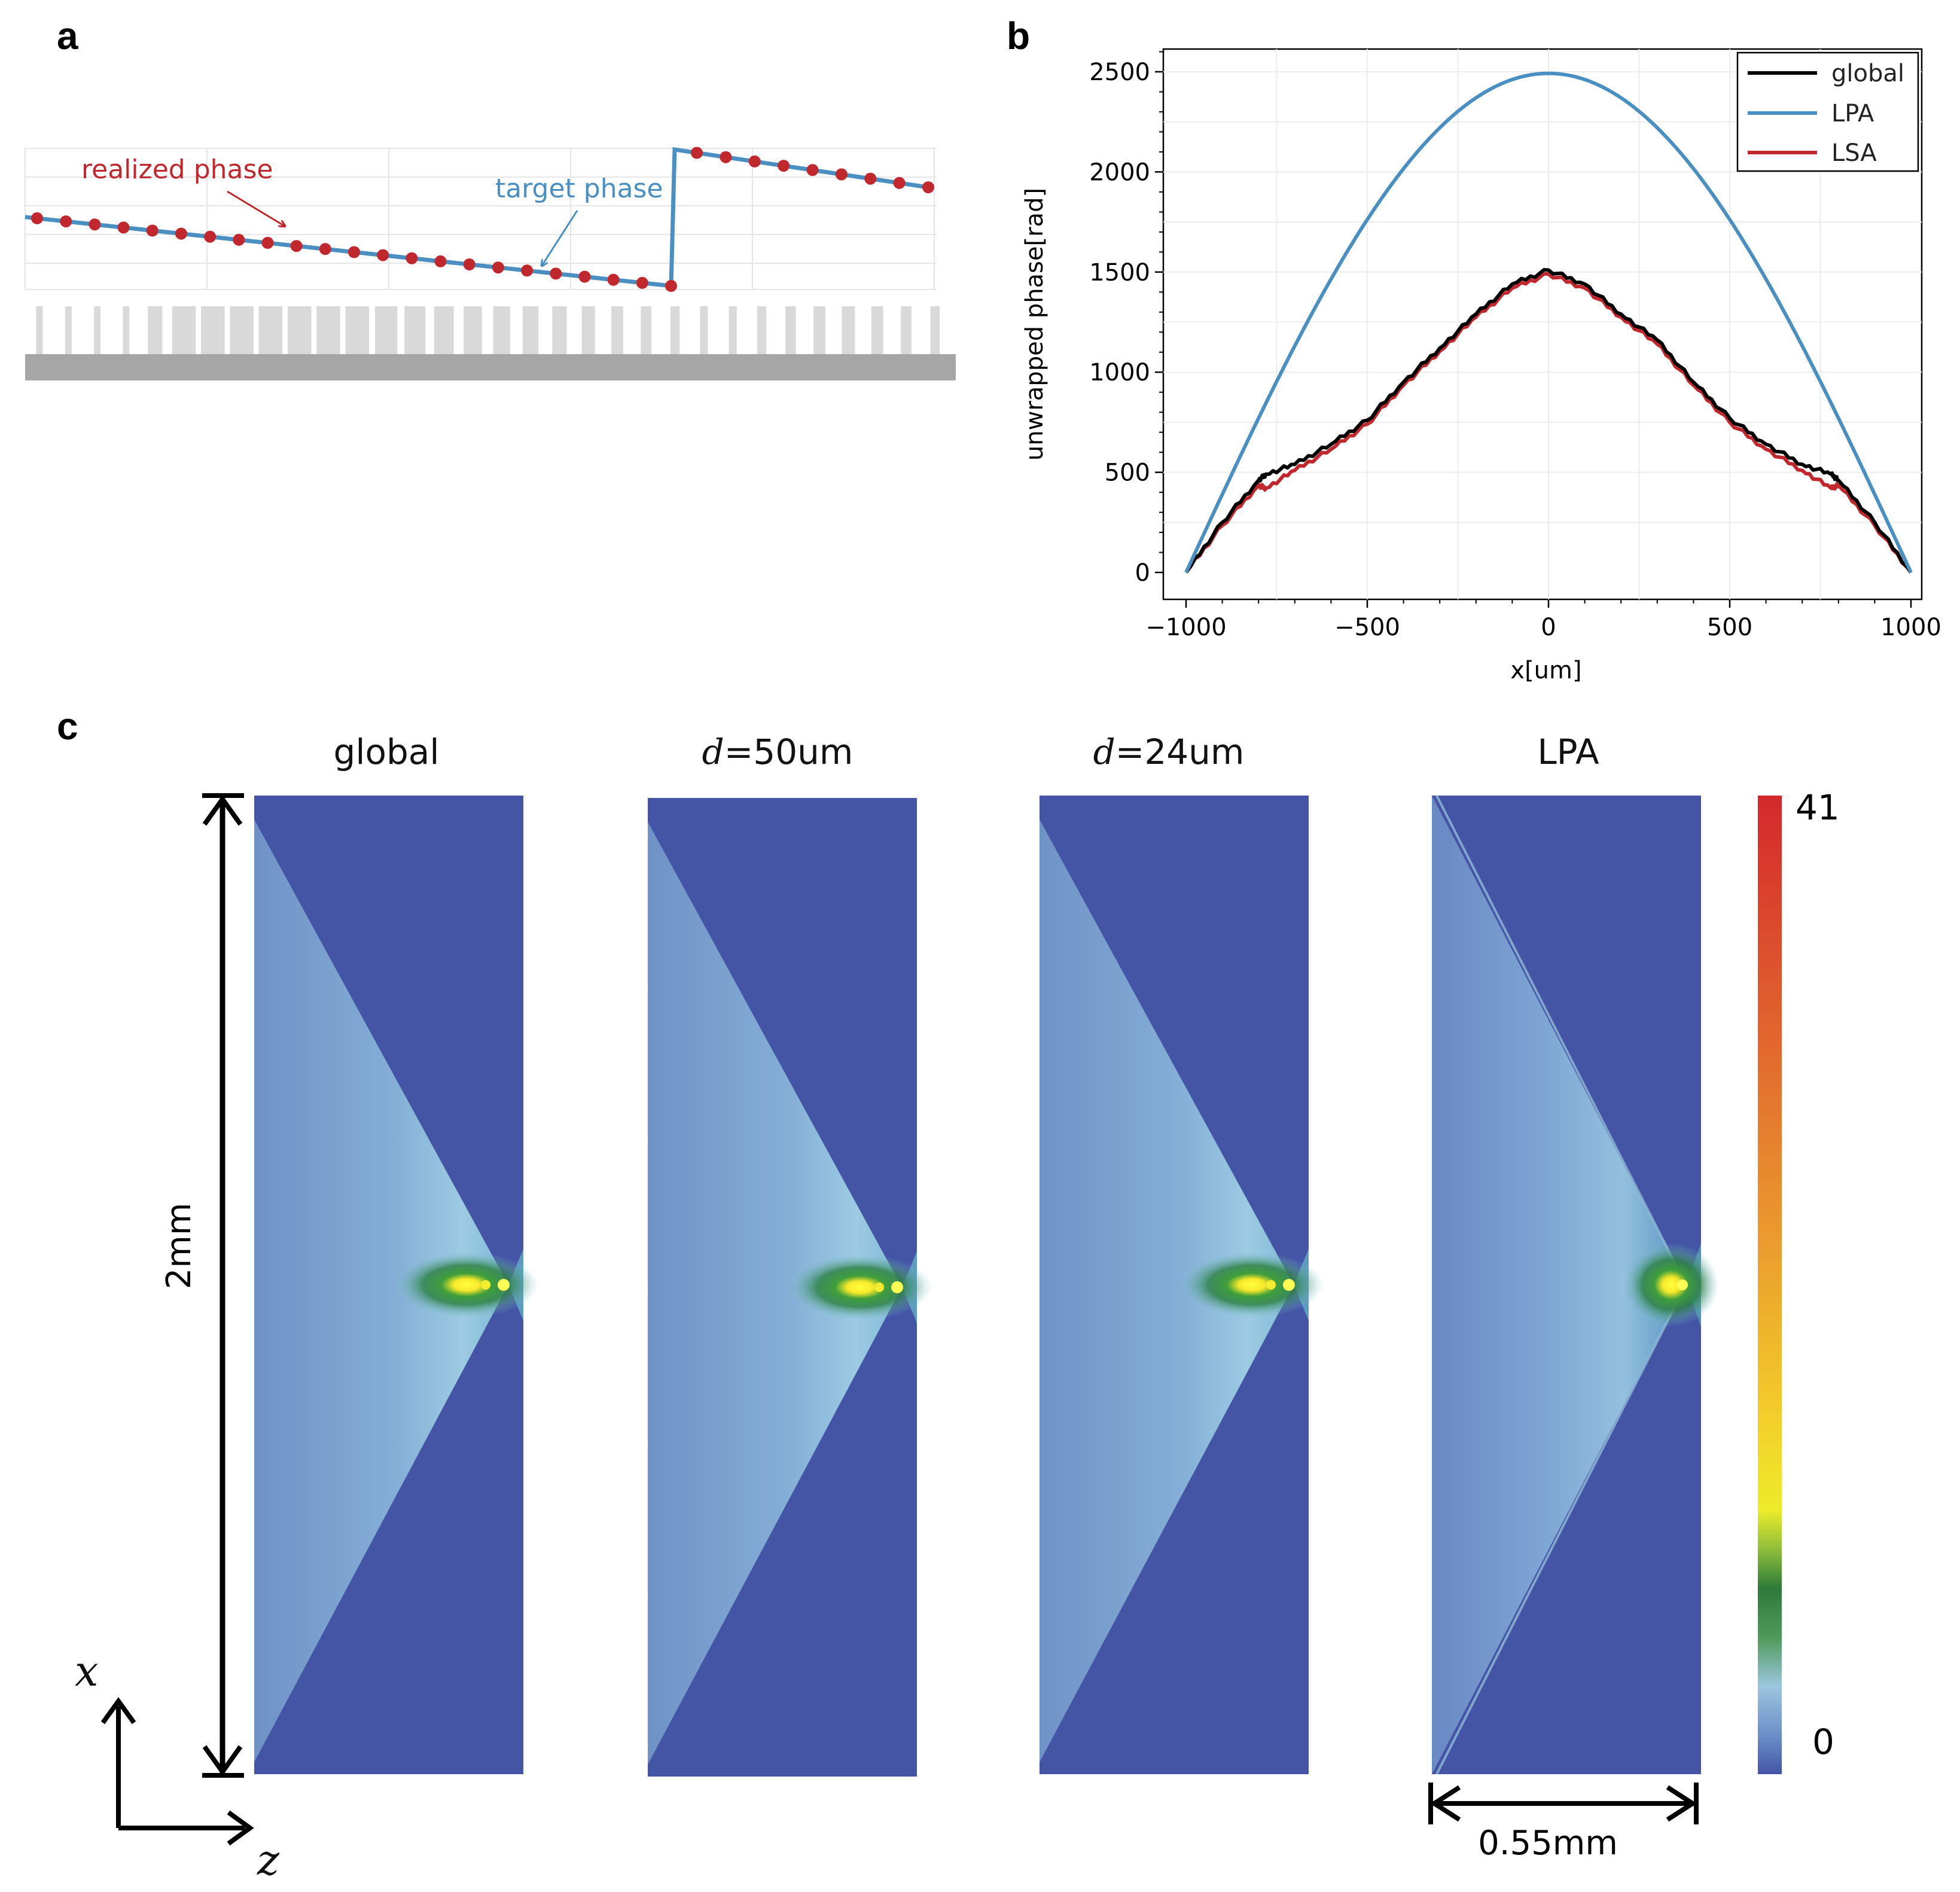  Describe the element at coordinates (1169, 752) in the screenshot. I see `field-title-d24: d=24um` at that location.